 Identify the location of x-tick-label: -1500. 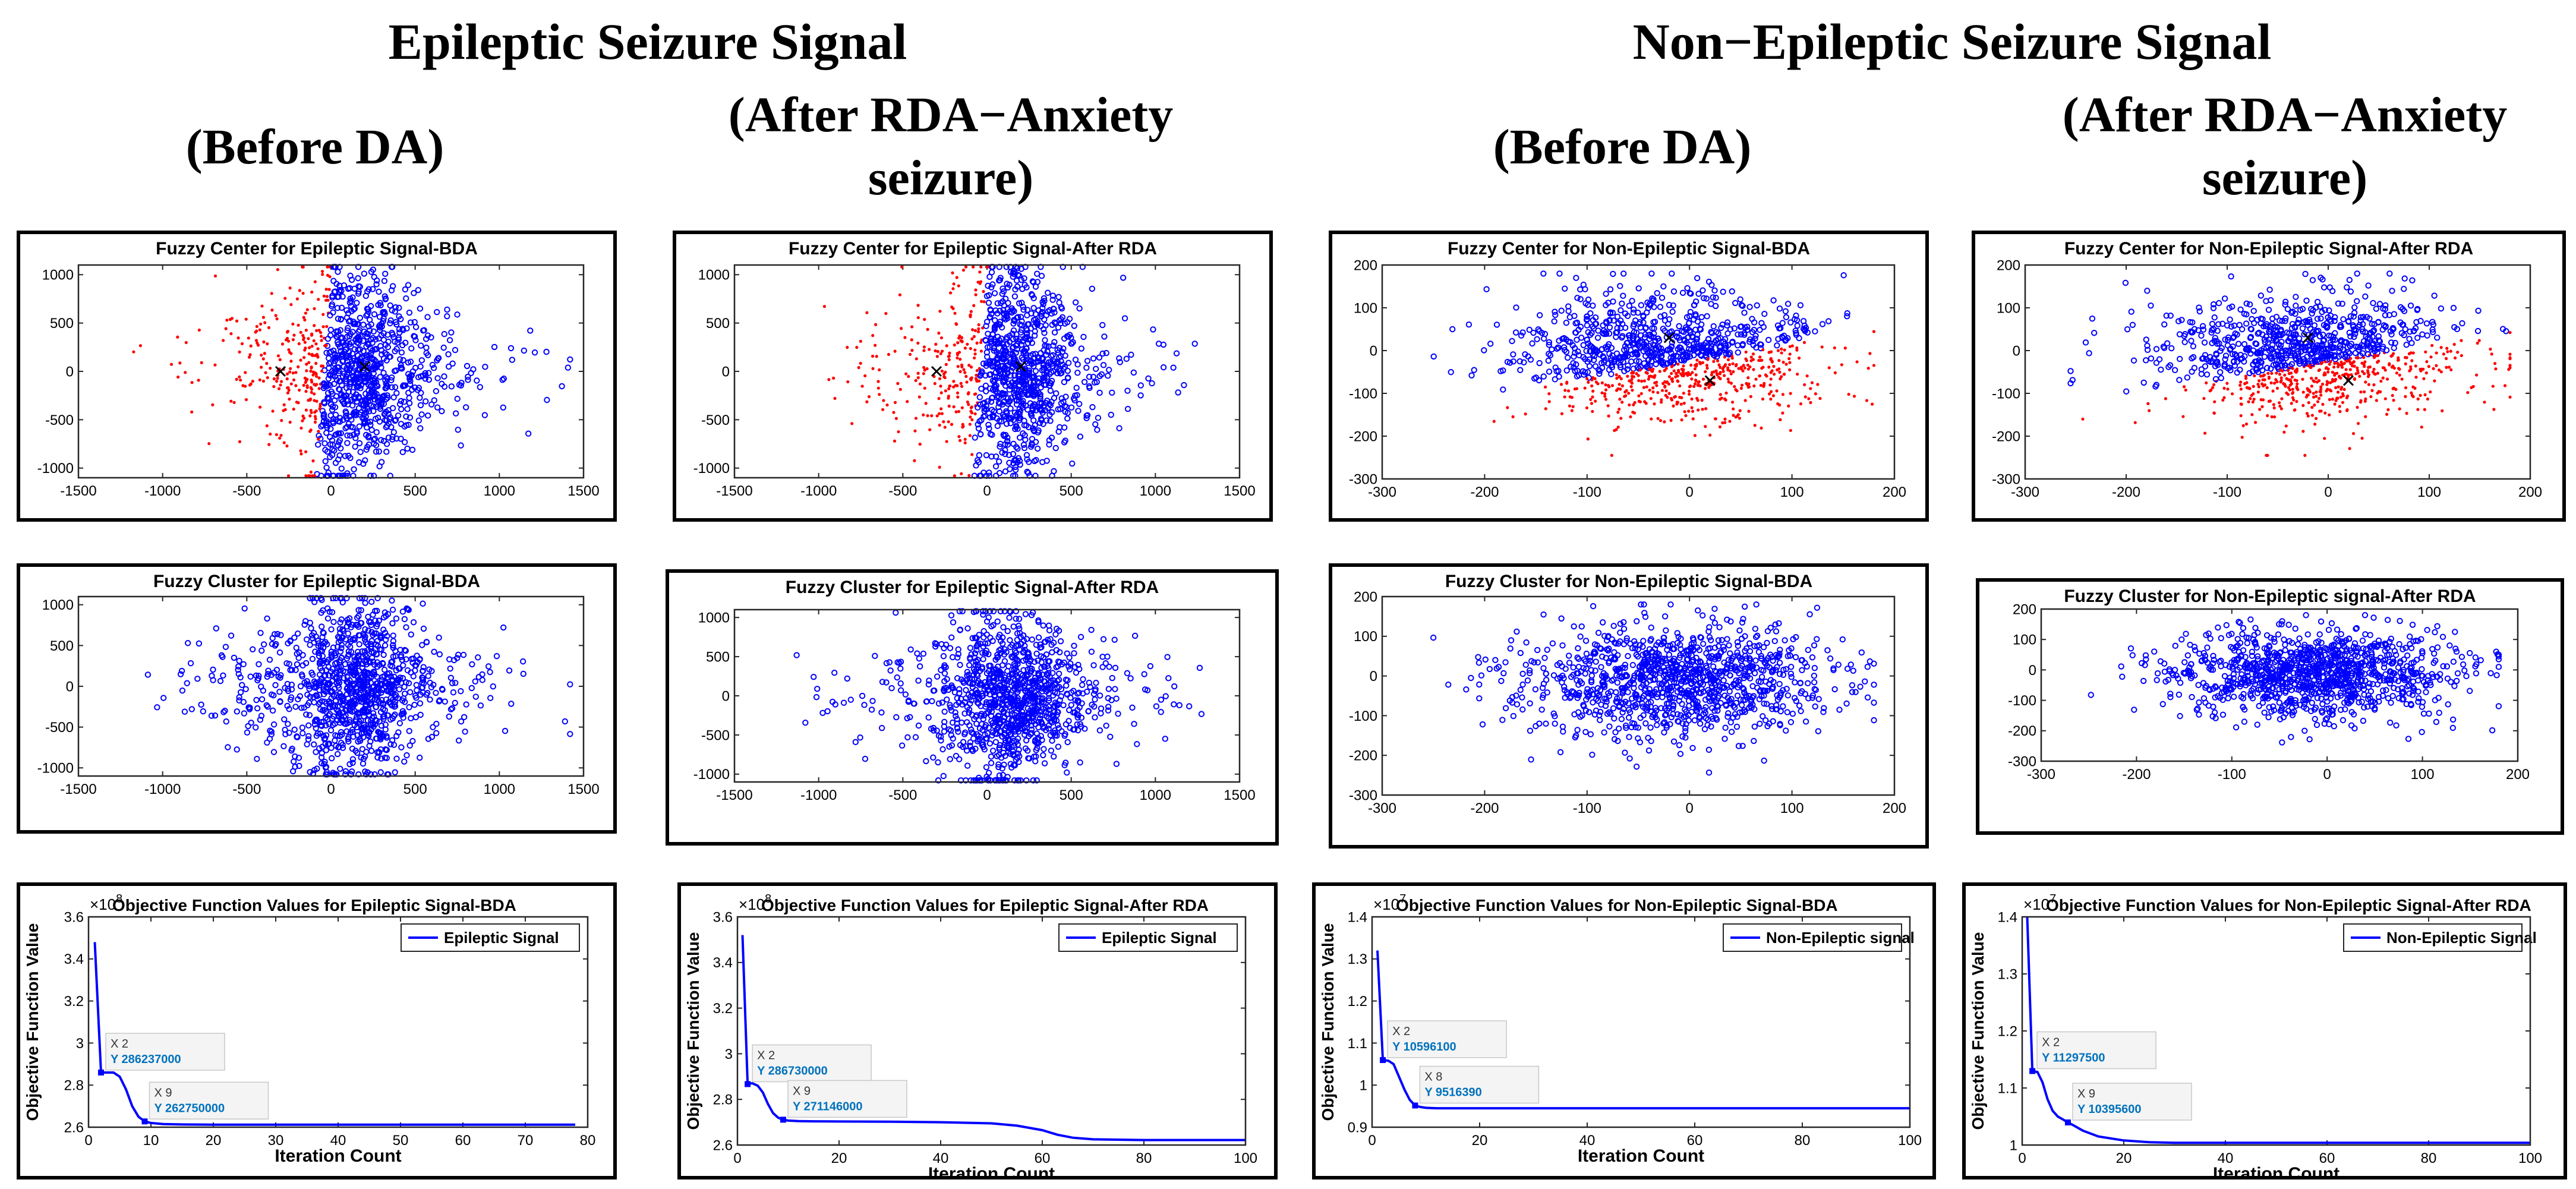
(78, 789).